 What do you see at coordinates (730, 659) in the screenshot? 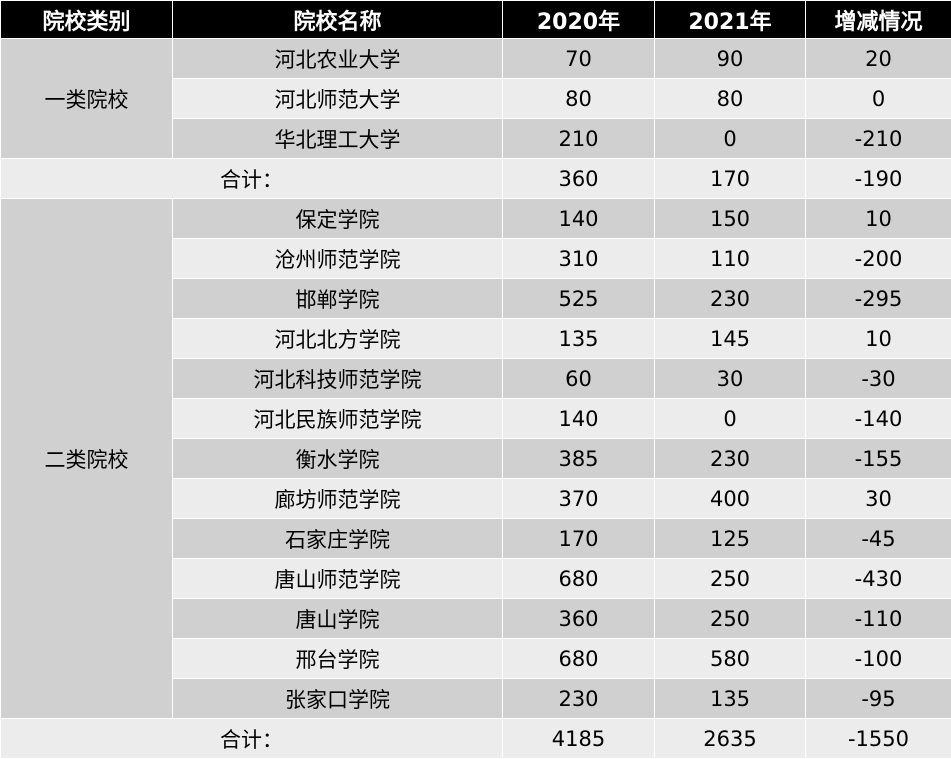
I see `value-2021-cell: 580` at bounding box center [730, 659].